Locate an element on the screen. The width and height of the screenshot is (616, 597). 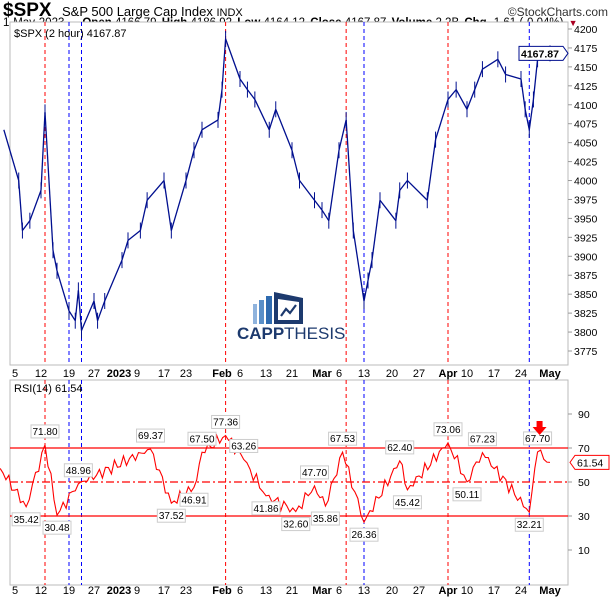
price-y-tick-label: 3975 is located at coordinates (586, 200).